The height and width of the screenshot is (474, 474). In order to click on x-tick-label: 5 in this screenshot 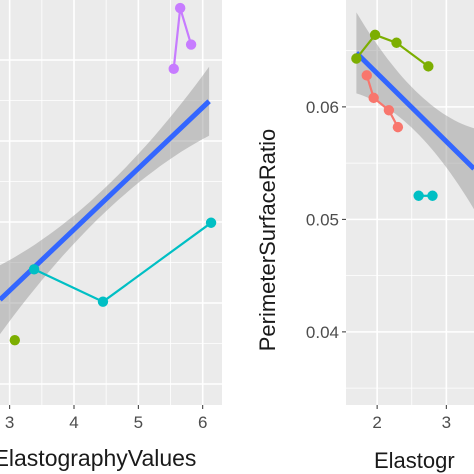, I will do `click(138, 422)`.